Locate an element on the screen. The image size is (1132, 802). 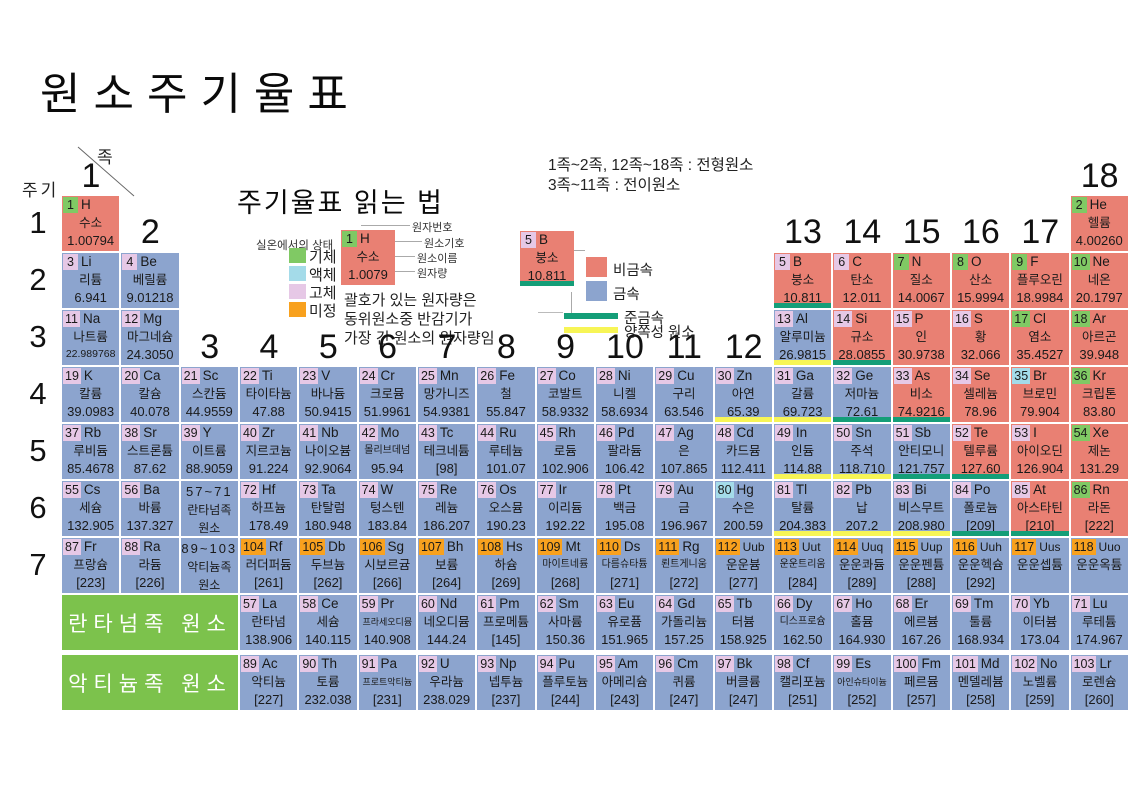
element-mass: 74.9216 is located at coordinates (921, 411).